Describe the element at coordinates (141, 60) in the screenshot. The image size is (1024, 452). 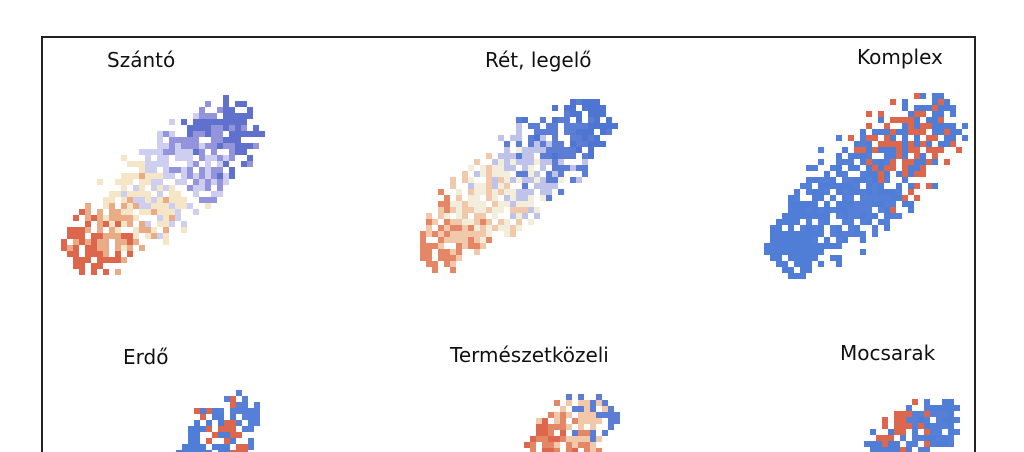
I see `panel-label: Szántó` at that location.